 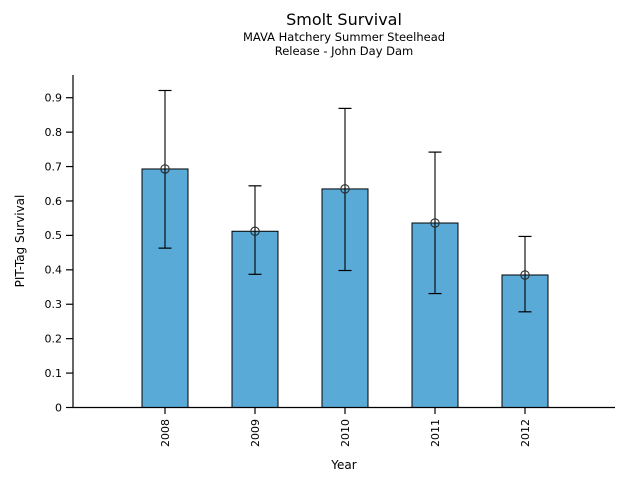 I want to click on x-tick-label-2009: 2009, so click(x=255, y=433).